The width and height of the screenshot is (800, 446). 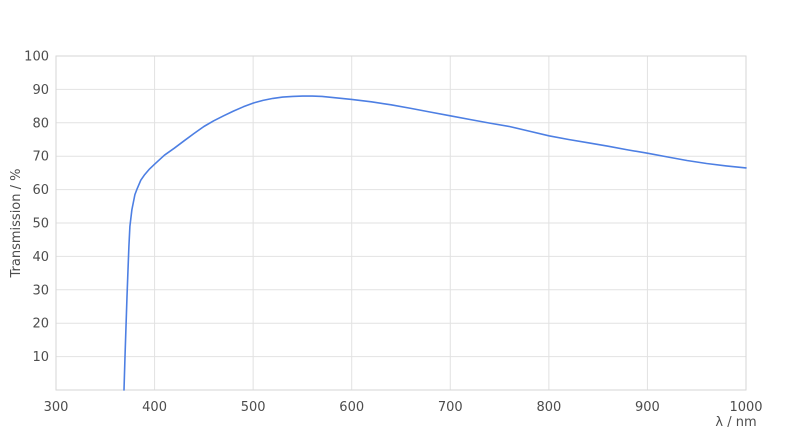 What do you see at coordinates (40, 157) in the screenshot?
I see `y-tick-label: 70` at bounding box center [40, 157].